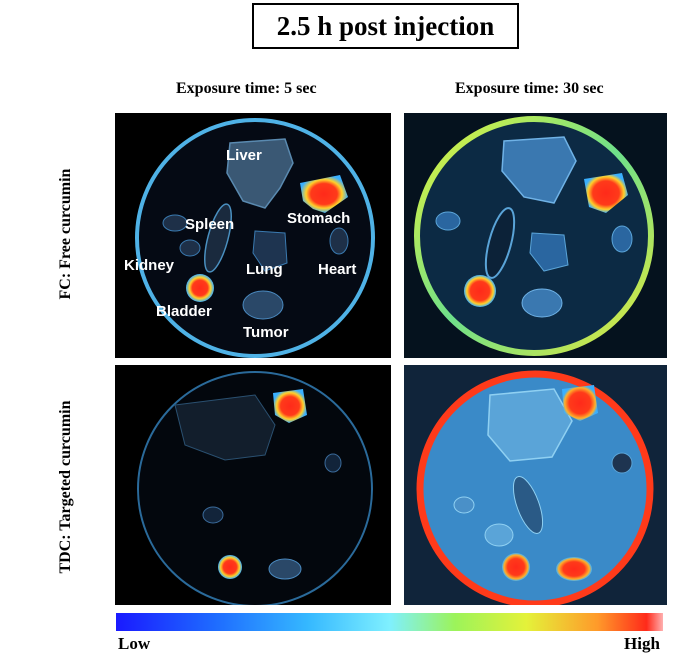  Describe the element at coordinates (642, 643) in the screenshot. I see `colorbar-high-label: High` at that location.